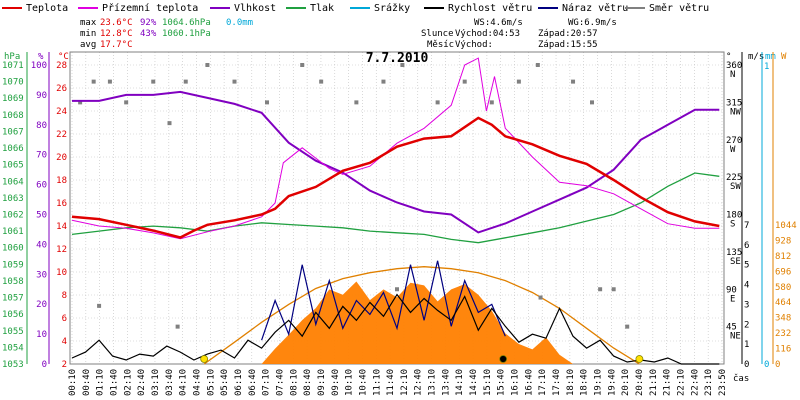 Image resolution: width=800 pixels, height=400 pixels. Describe the element at coordinates (783, 319) in the screenshot. I see `solar-tick-label: 348` at that location.